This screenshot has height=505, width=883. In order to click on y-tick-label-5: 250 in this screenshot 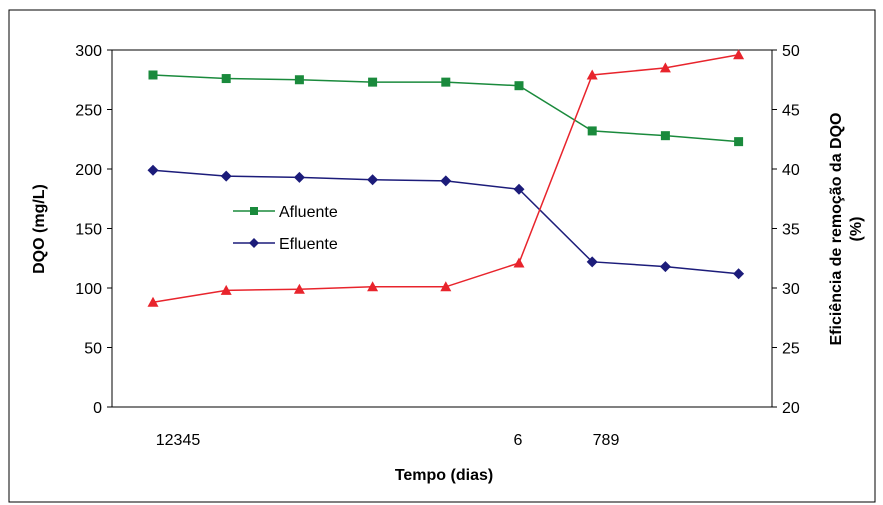, I will do `click(88, 111)`.